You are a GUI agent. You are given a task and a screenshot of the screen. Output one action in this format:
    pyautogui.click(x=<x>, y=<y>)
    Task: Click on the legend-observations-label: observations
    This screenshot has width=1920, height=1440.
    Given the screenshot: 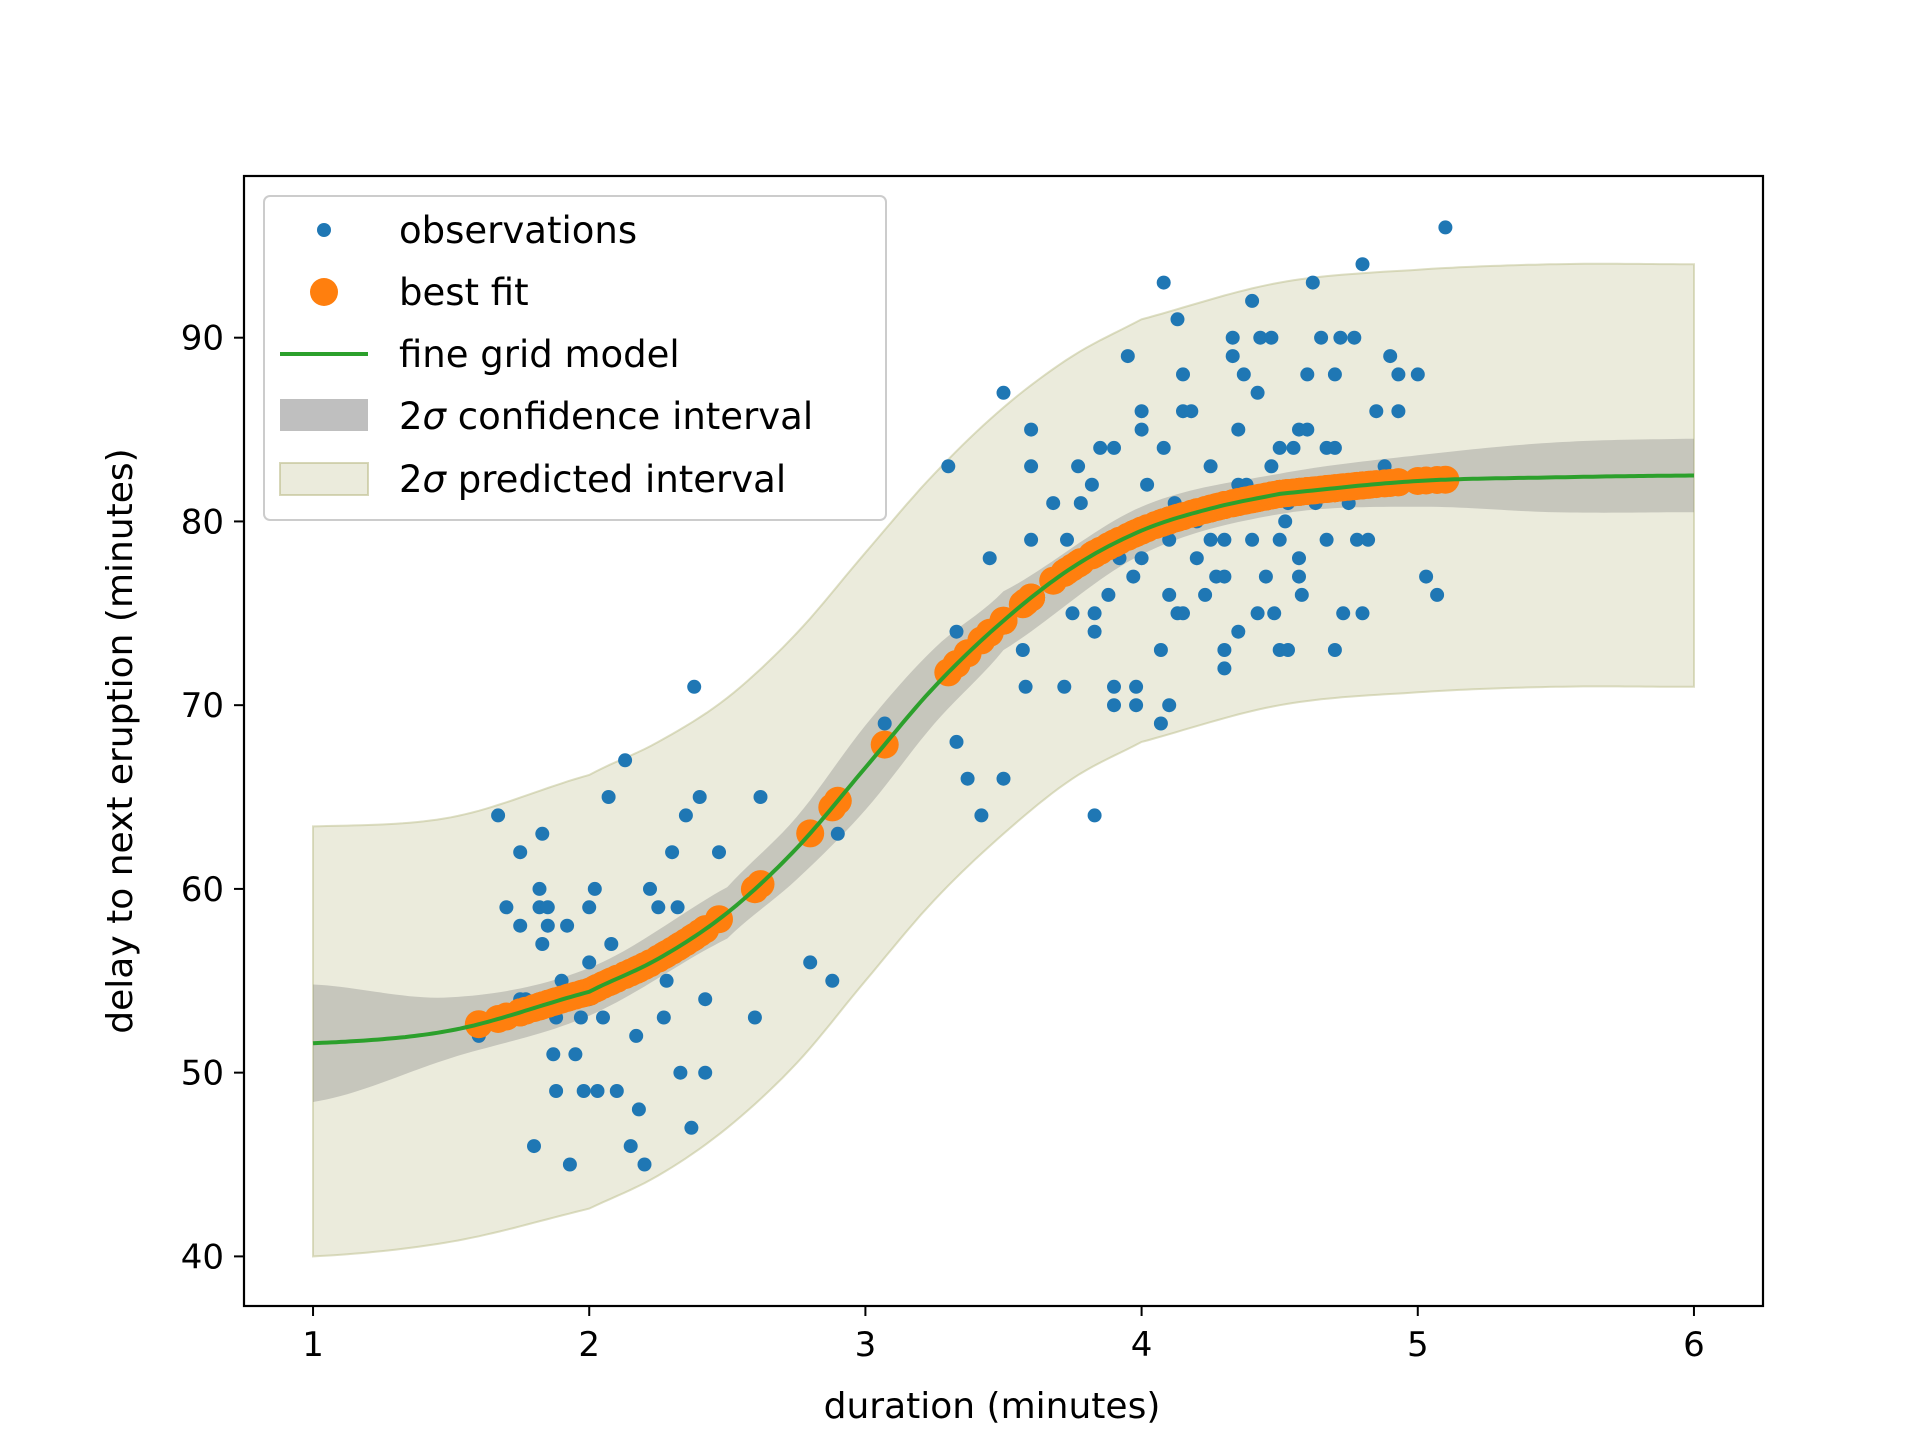 What is the action you would take?
    pyautogui.click(x=518, y=230)
    